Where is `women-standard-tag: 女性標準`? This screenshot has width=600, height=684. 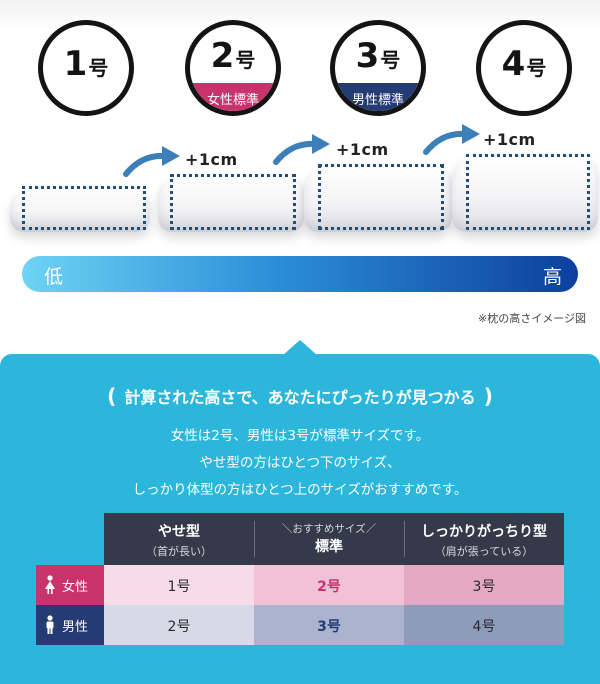
women-standard-tag: 女性標準 is located at coordinates (233, 97).